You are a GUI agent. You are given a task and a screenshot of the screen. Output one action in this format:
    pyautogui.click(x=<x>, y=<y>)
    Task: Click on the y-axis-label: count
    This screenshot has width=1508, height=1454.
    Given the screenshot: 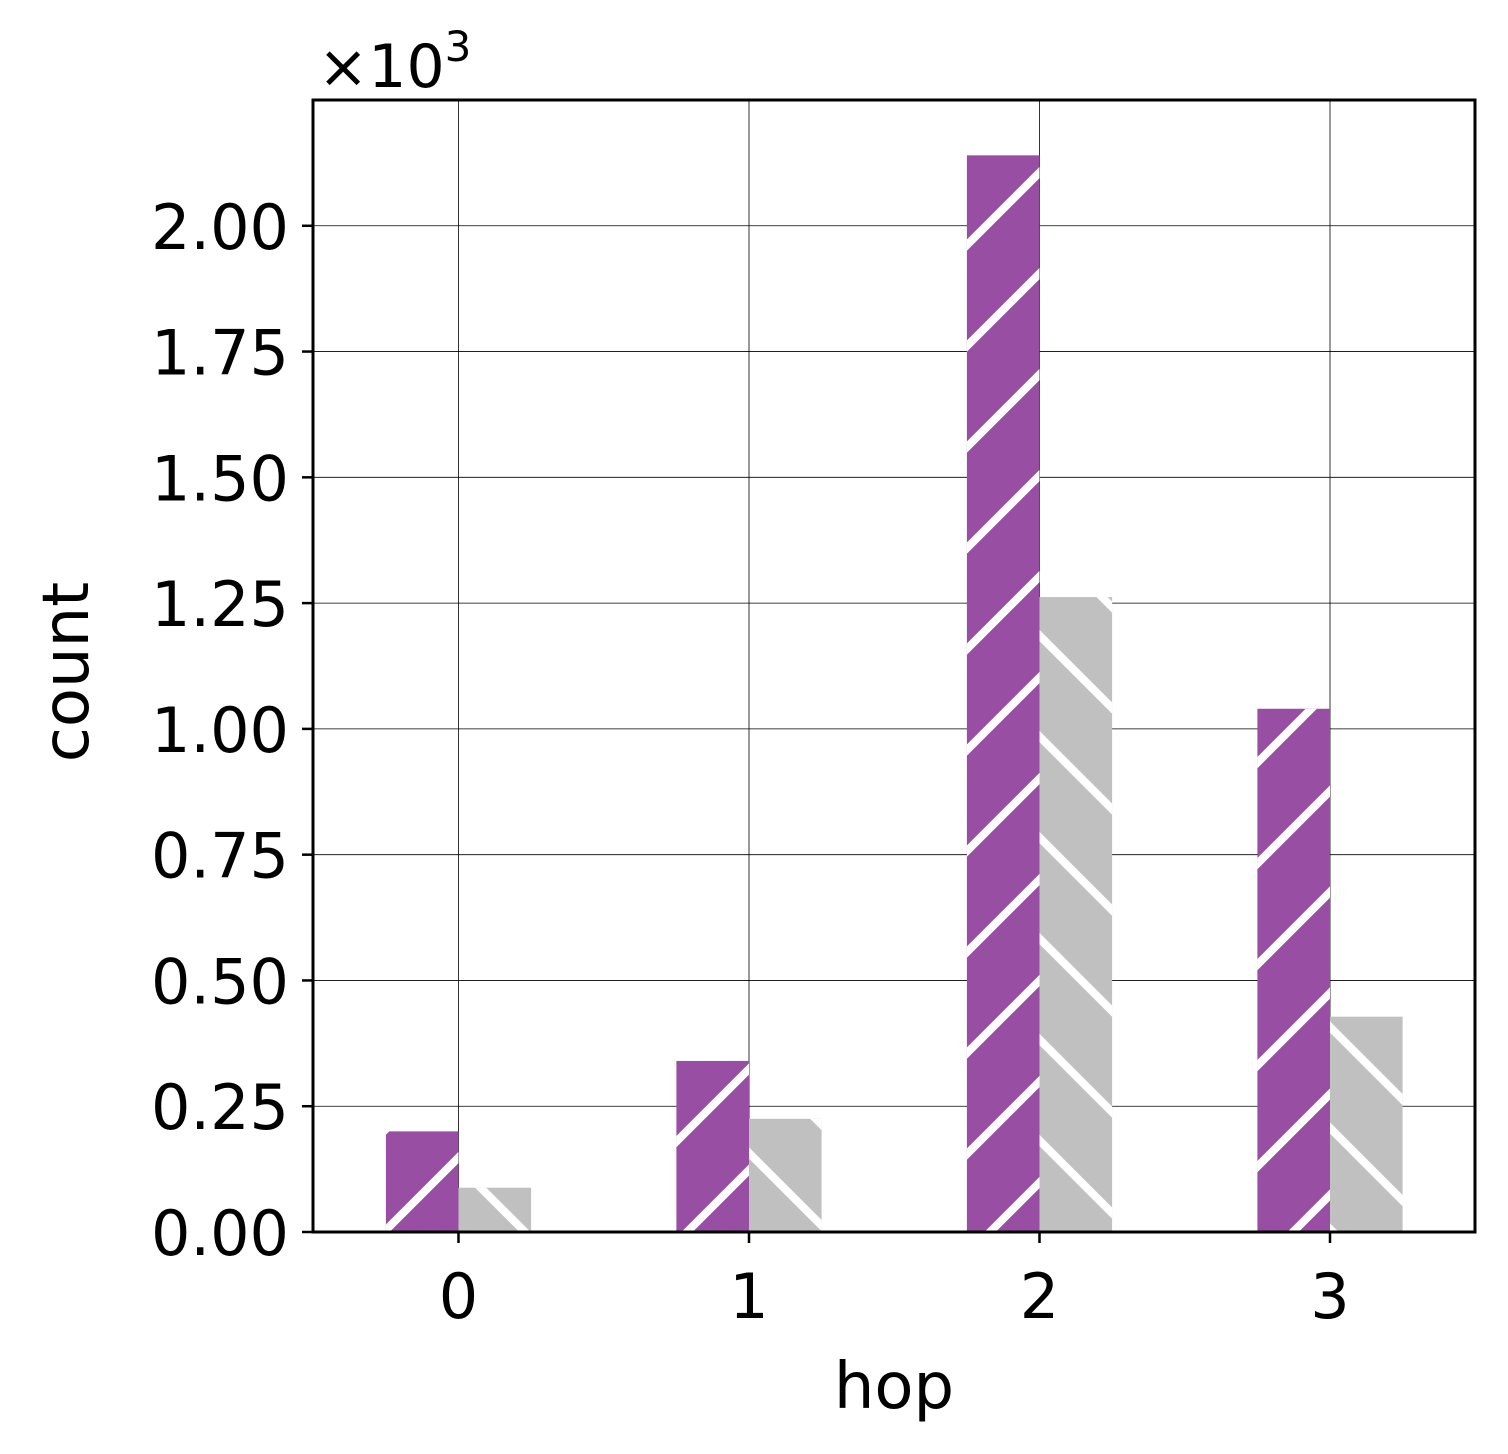 What is the action you would take?
    pyautogui.click(x=67, y=672)
    